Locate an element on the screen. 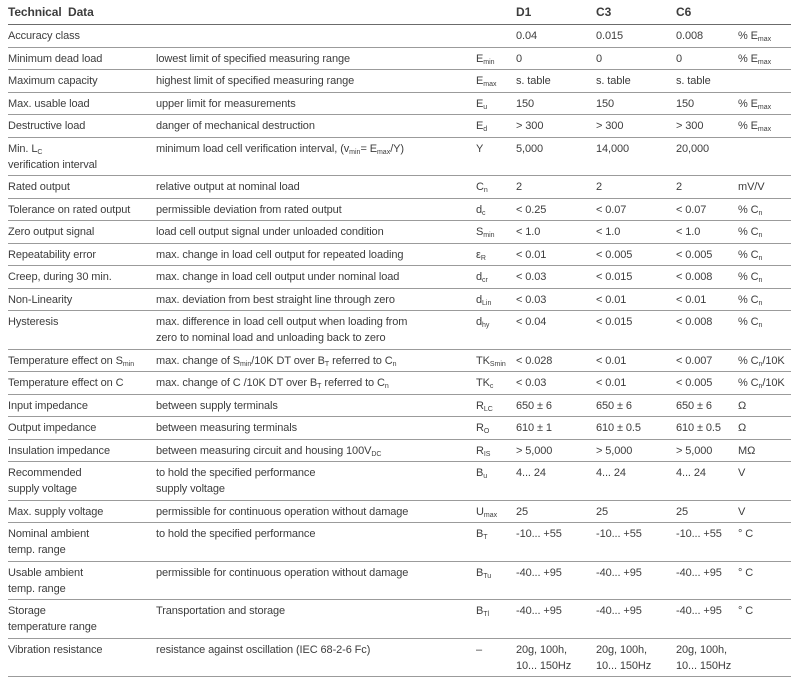  value-d1-cell: s. table is located at coordinates (533, 81).